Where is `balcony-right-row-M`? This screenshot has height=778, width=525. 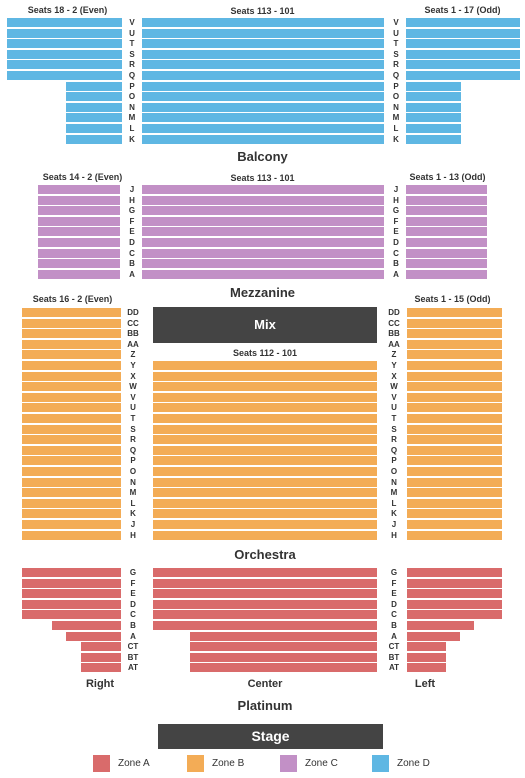
balcony-right-row-M is located at coordinates (433, 117).